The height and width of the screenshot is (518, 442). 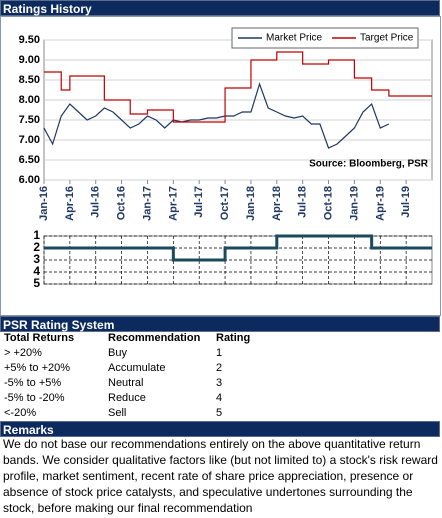 What do you see at coordinates (233, 338) in the screenshot?
I see `column-header: Rating` at bounding box center [233, 338].